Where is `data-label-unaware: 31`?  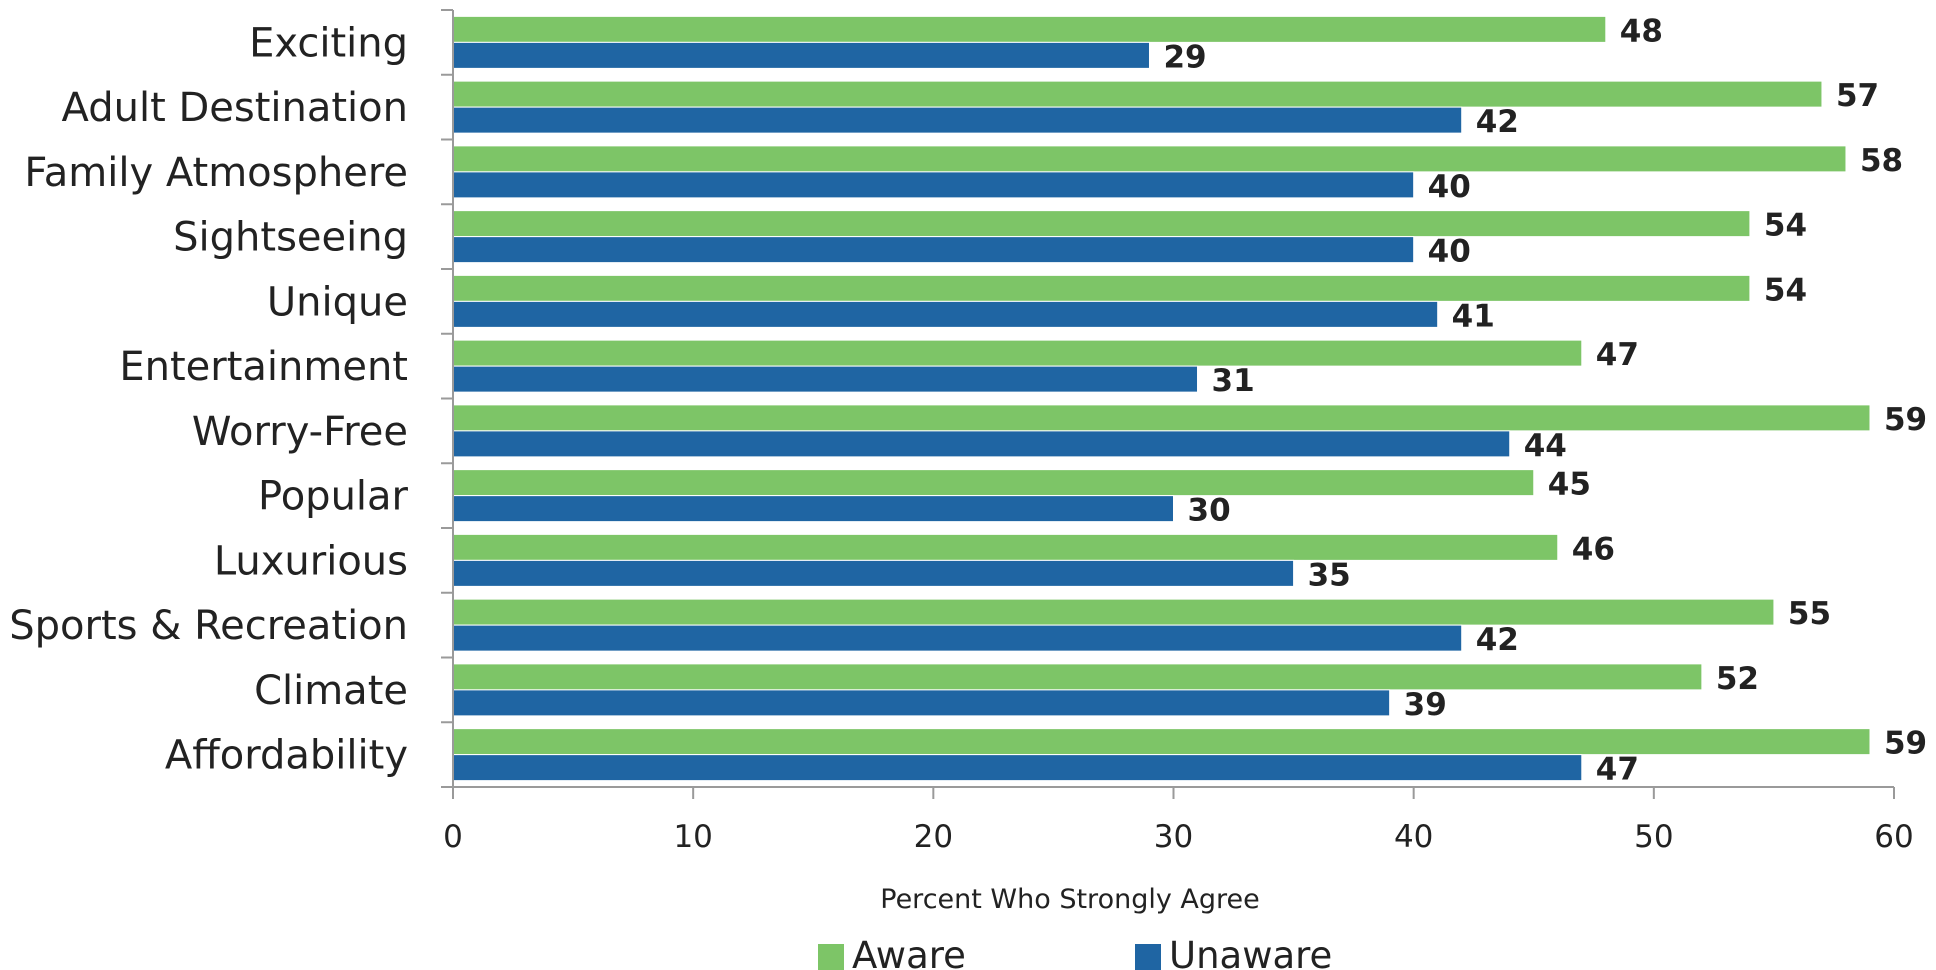
data-label-unaware: 31 is located at coordinates (1233, 381).